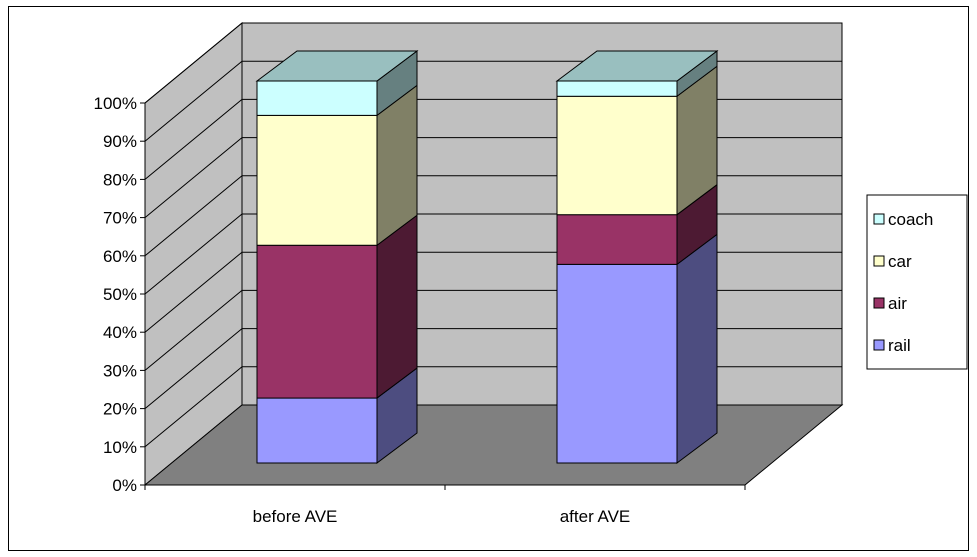 Image resolution: width=977 pixels, height=557 pixels. What do you see at coordinates (910, 219) in the screenshot?
I see `legend-label-coach: coach` at bounding box center [910, 219].